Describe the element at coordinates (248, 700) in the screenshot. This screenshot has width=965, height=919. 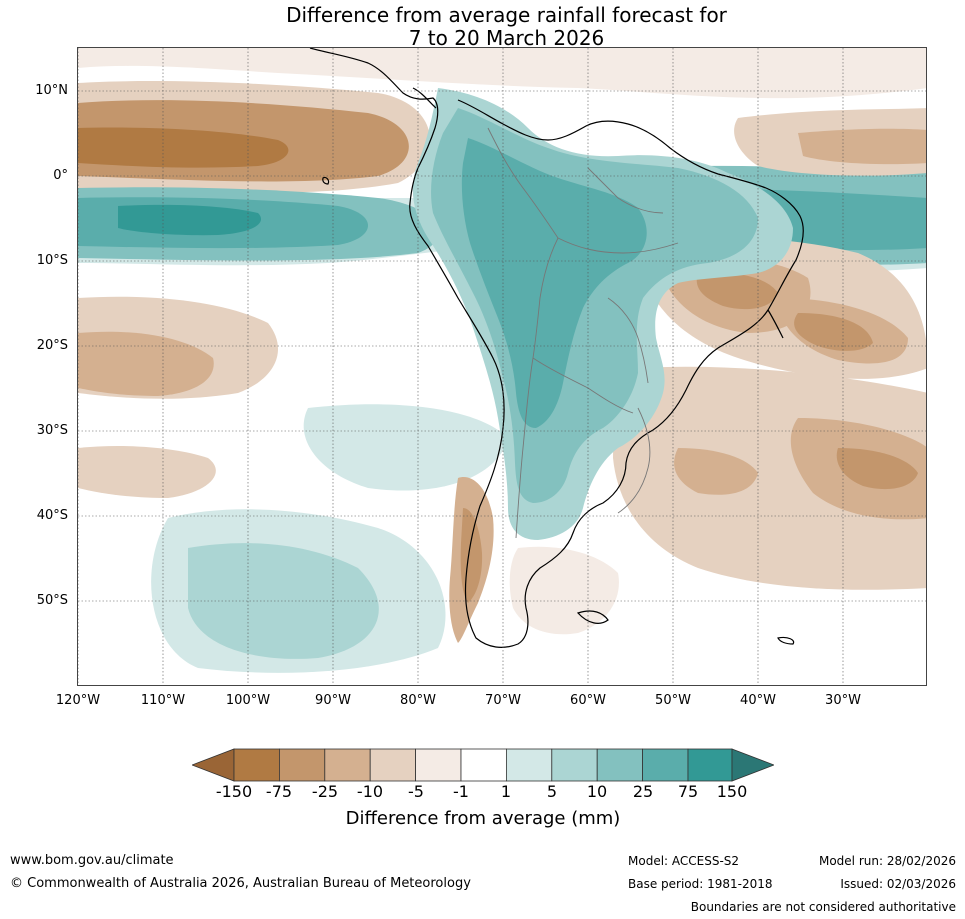
I see `lon-label-100w: 100°W` at that location.